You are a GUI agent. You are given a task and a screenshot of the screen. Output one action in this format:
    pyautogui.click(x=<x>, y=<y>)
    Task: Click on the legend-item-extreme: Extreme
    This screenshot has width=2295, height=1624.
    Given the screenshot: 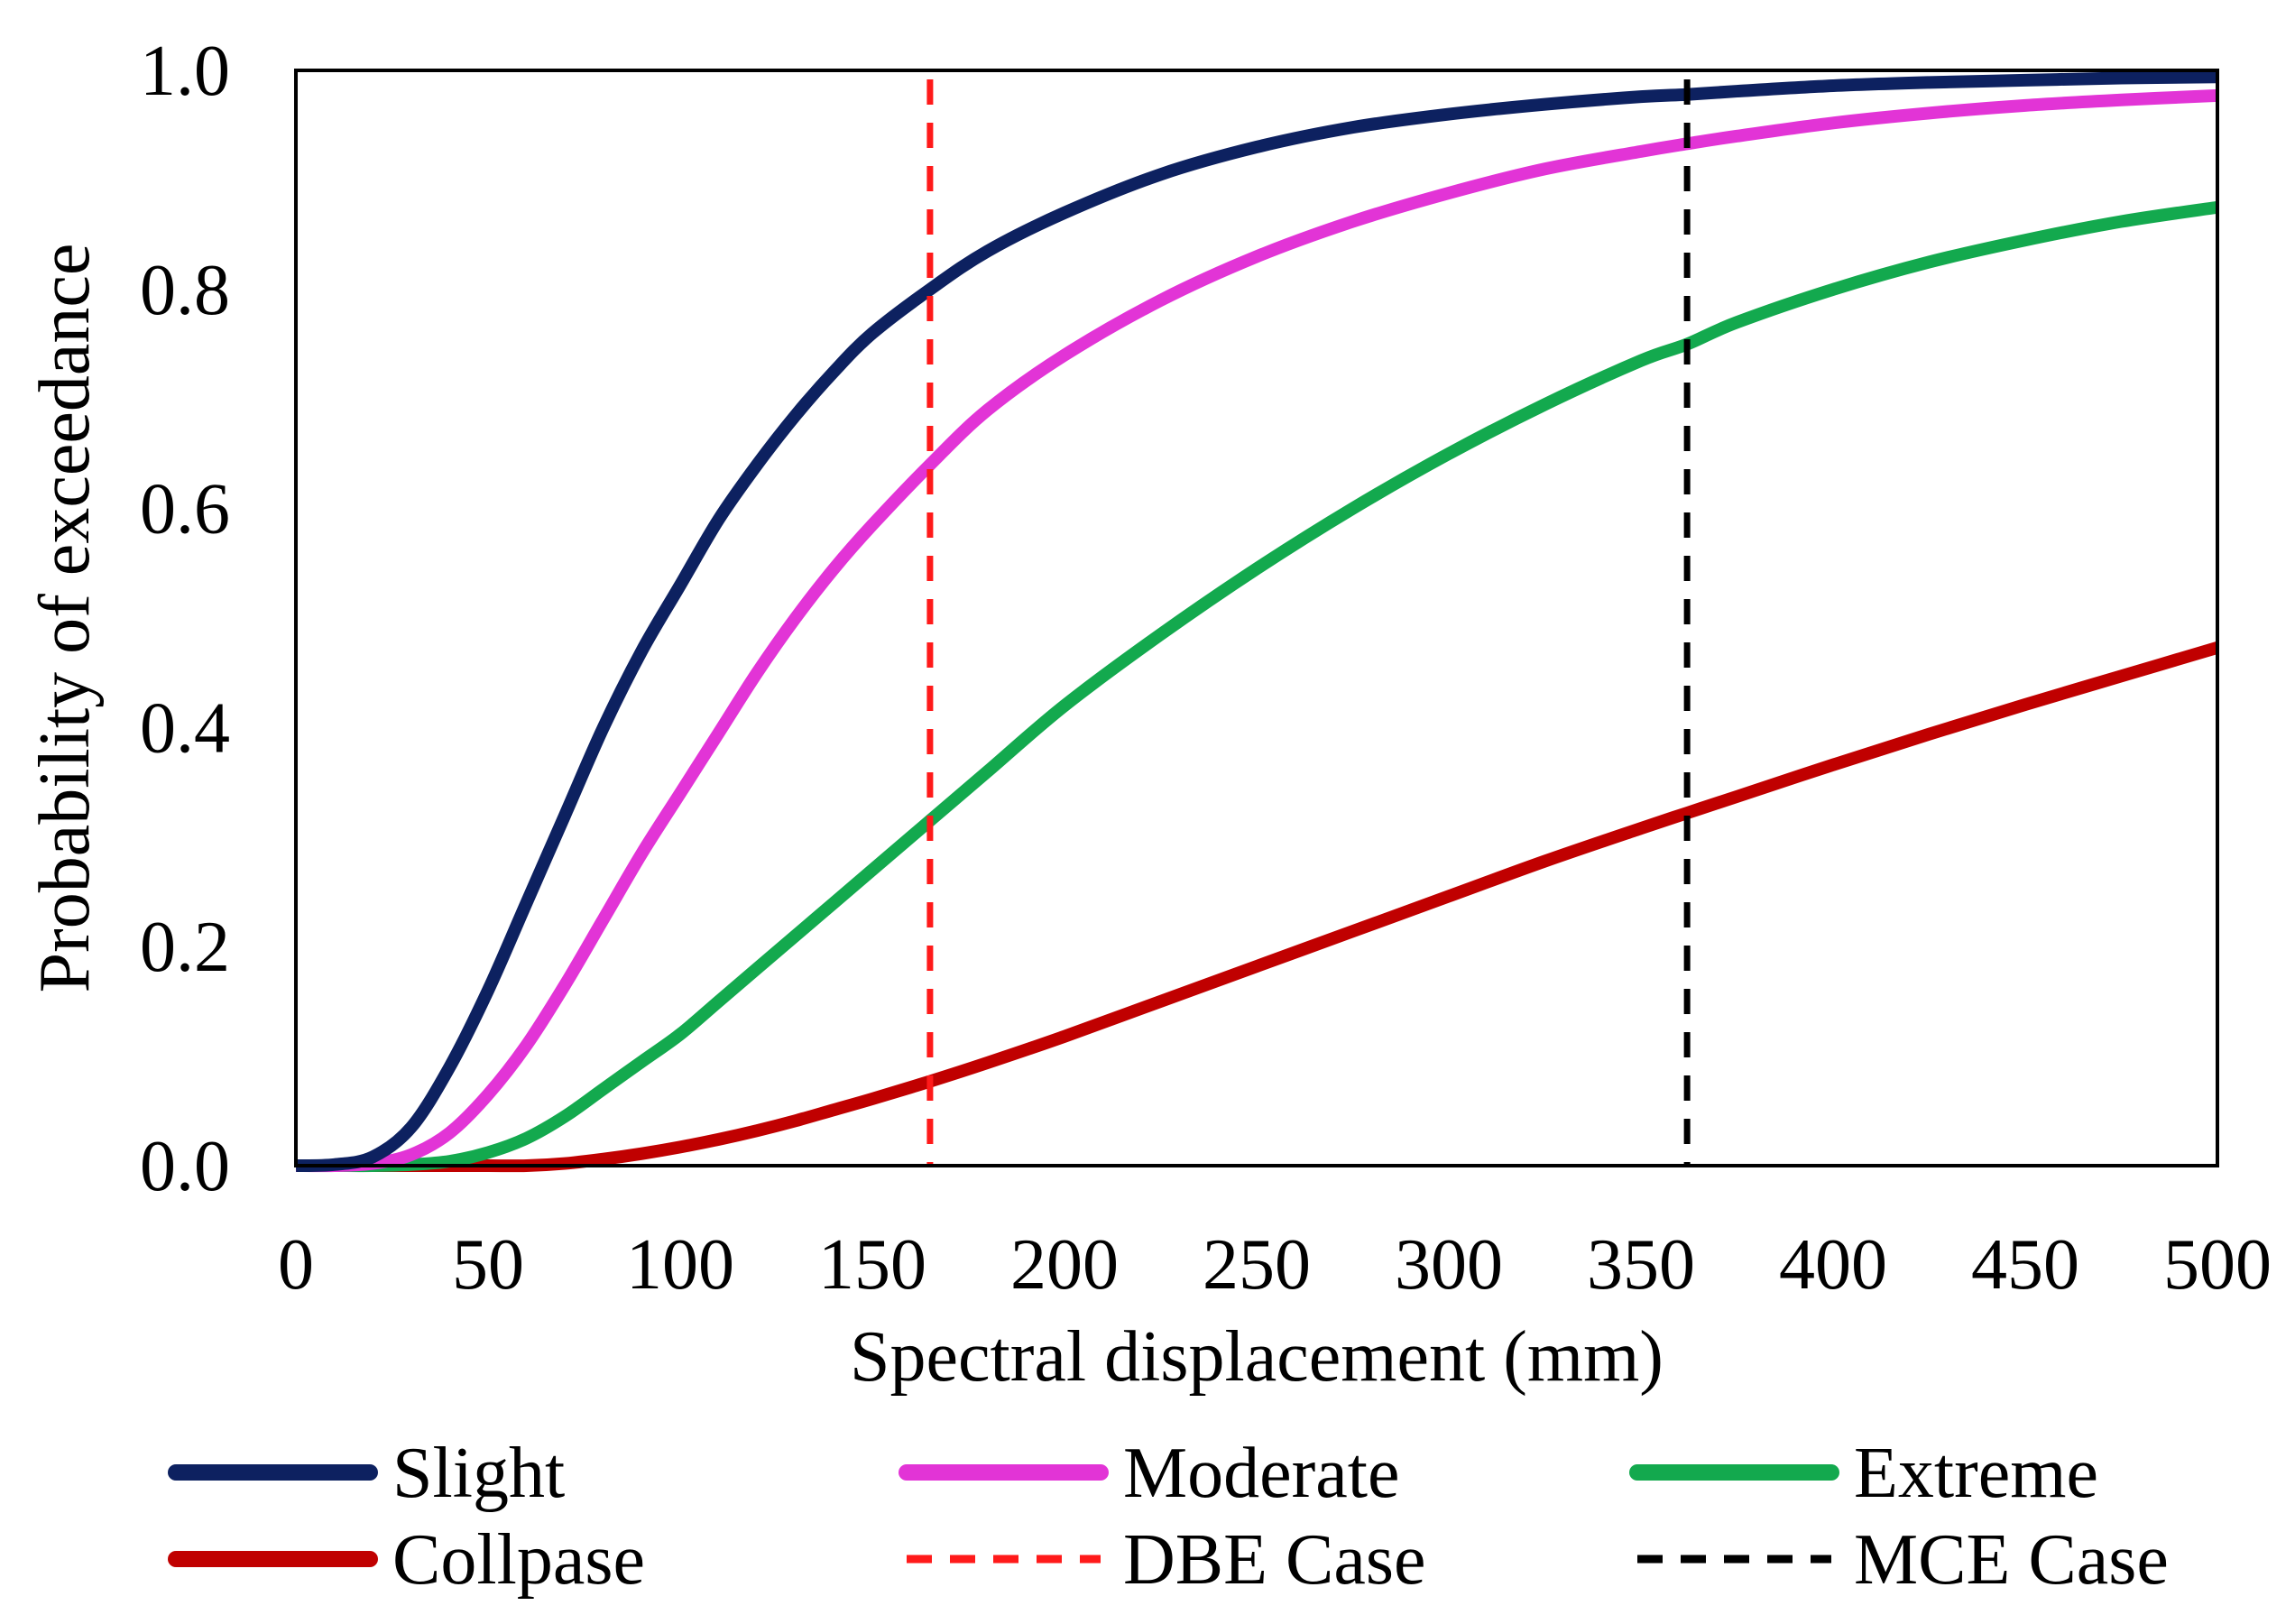 What is the action you would take?
    pyautogui.click(x=1864, y=1474)
    